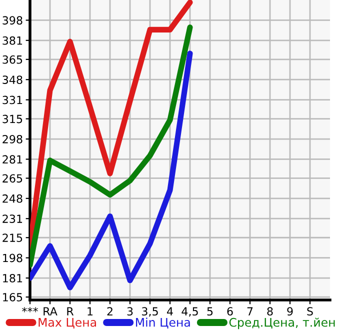  I want to click on y-tick-label: 298, so click(12, 139).